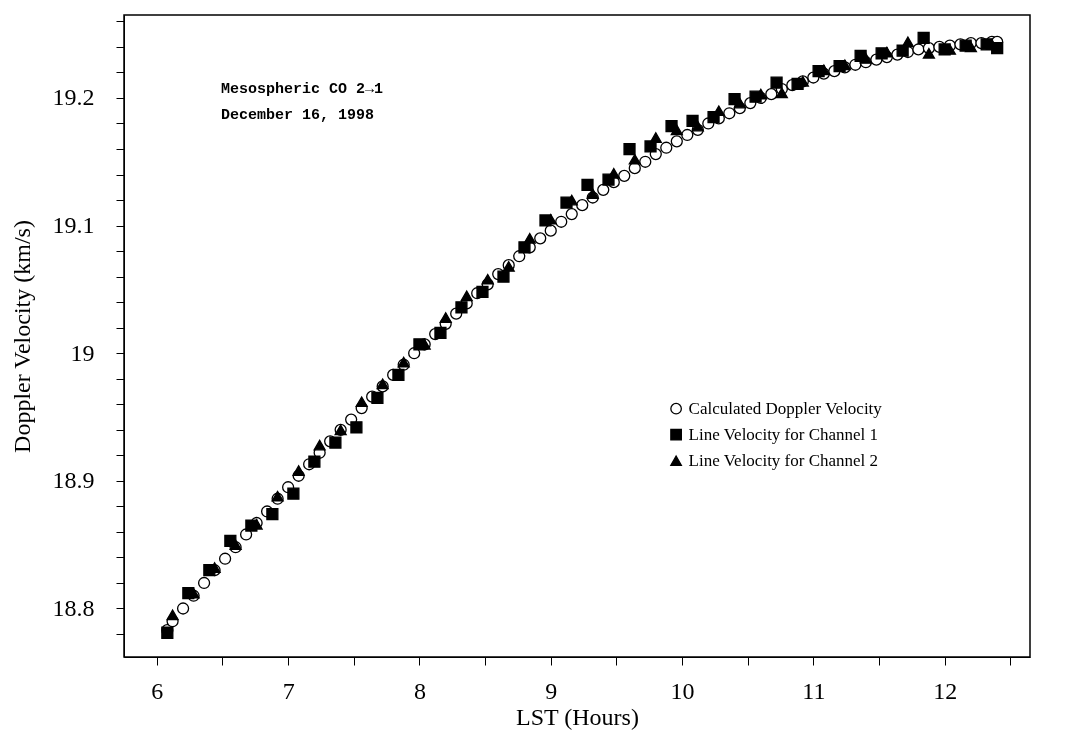 This screenshot has height=731, width=1073. I want to click on x-tick-label: 11, so click(814, 690).